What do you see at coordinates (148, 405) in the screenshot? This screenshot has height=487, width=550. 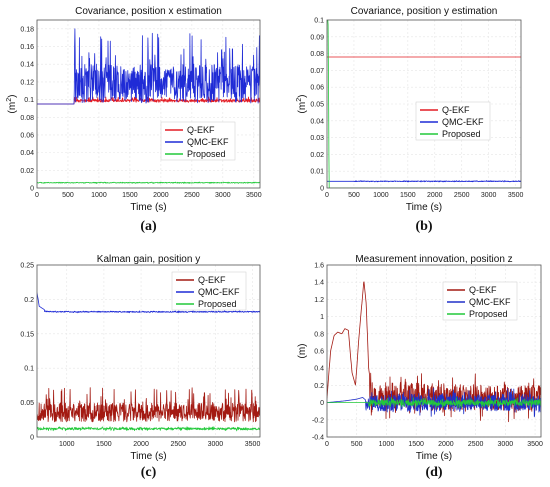 I see `series-line-q-ekf` at bounding box center [148, 405].